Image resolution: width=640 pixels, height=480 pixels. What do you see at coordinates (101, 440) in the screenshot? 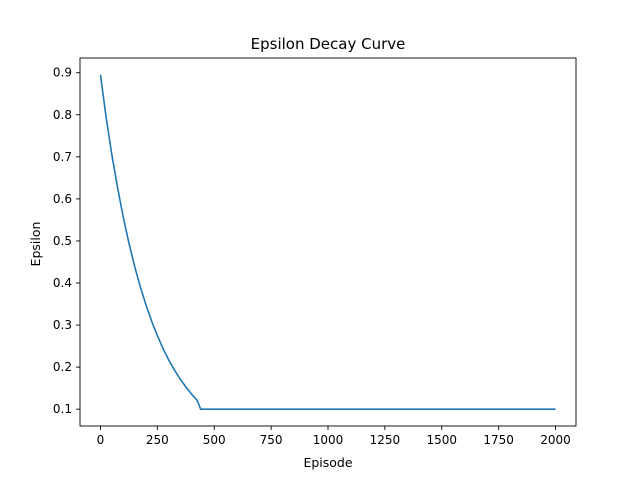
I see `x-tick-label-0: 0` at bounding box center [101, 440].